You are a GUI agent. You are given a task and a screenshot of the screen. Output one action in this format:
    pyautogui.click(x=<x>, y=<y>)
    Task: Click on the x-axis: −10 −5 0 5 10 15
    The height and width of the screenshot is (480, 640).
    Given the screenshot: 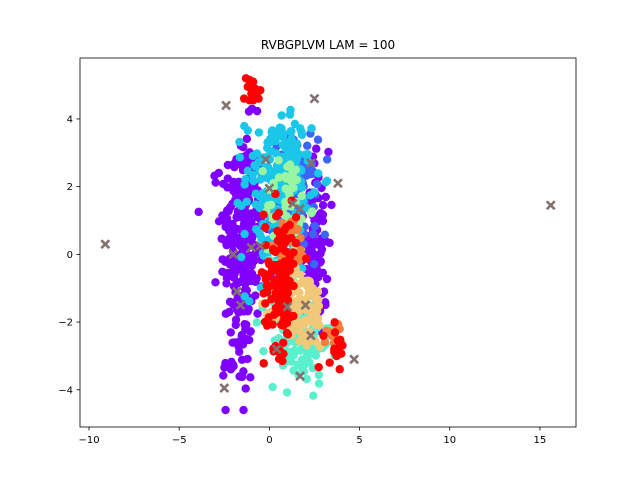 What is the action you would take?
    pyautogui.click(x=312, y=436)
    